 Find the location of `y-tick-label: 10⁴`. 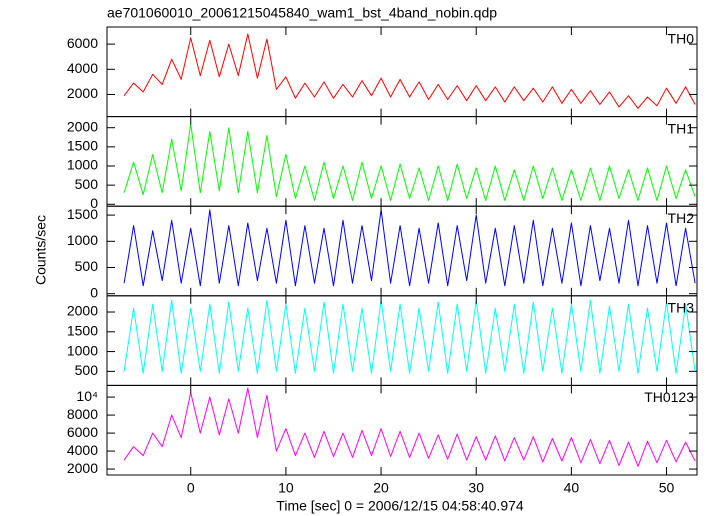

y-tick-label: 10⁴ is located at coordinates (87, 396).